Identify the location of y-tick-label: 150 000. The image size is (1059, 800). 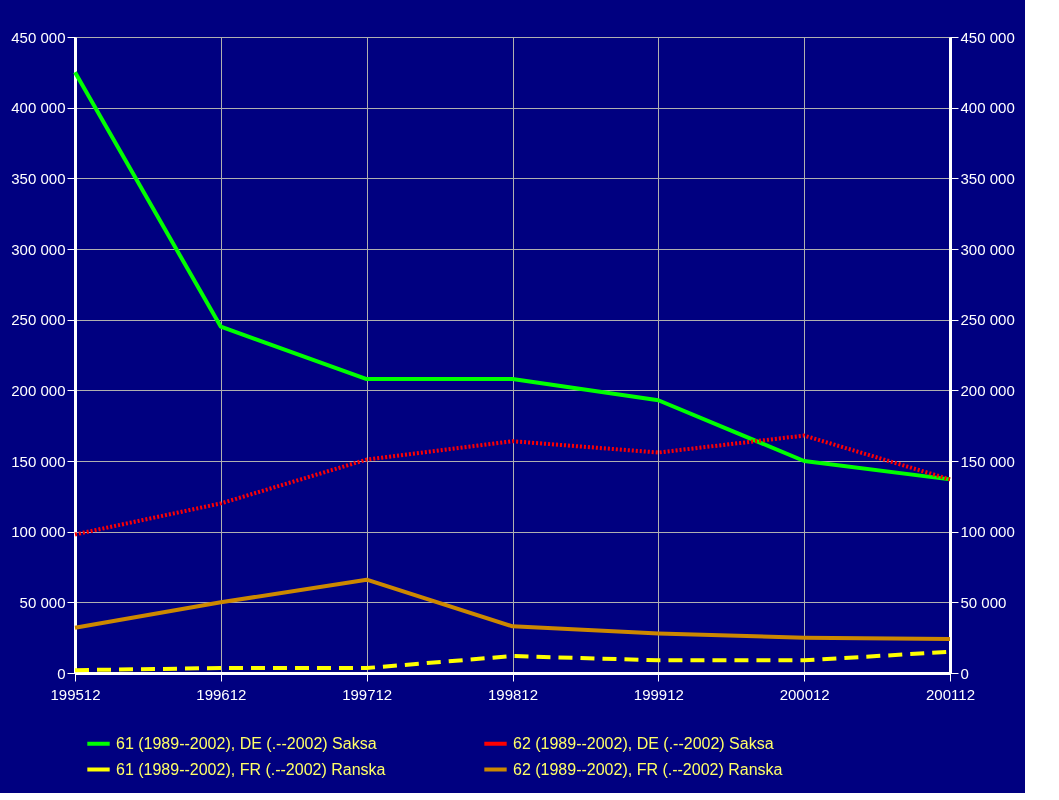
(38, 461).